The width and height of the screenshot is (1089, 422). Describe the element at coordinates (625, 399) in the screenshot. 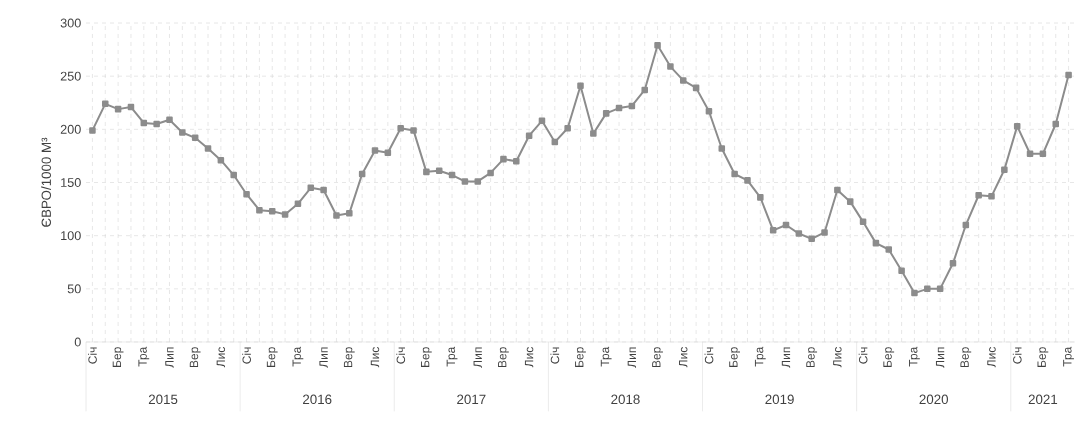

I see `text: 2018` at that location.